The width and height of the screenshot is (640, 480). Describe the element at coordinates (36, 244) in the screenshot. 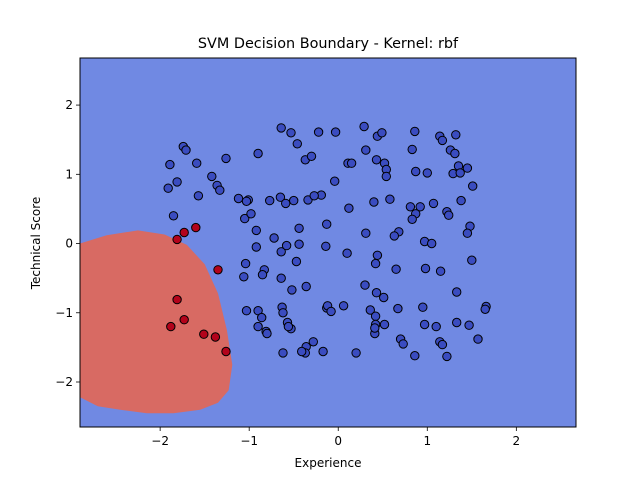

I see `y-axis-label: Technical Score` at that location.